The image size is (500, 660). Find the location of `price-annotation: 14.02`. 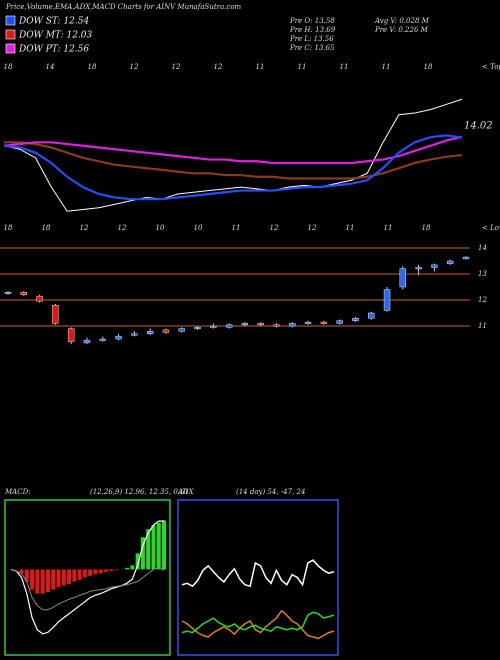

price-annotation: 14.02 is located at coordinates (478, 126).